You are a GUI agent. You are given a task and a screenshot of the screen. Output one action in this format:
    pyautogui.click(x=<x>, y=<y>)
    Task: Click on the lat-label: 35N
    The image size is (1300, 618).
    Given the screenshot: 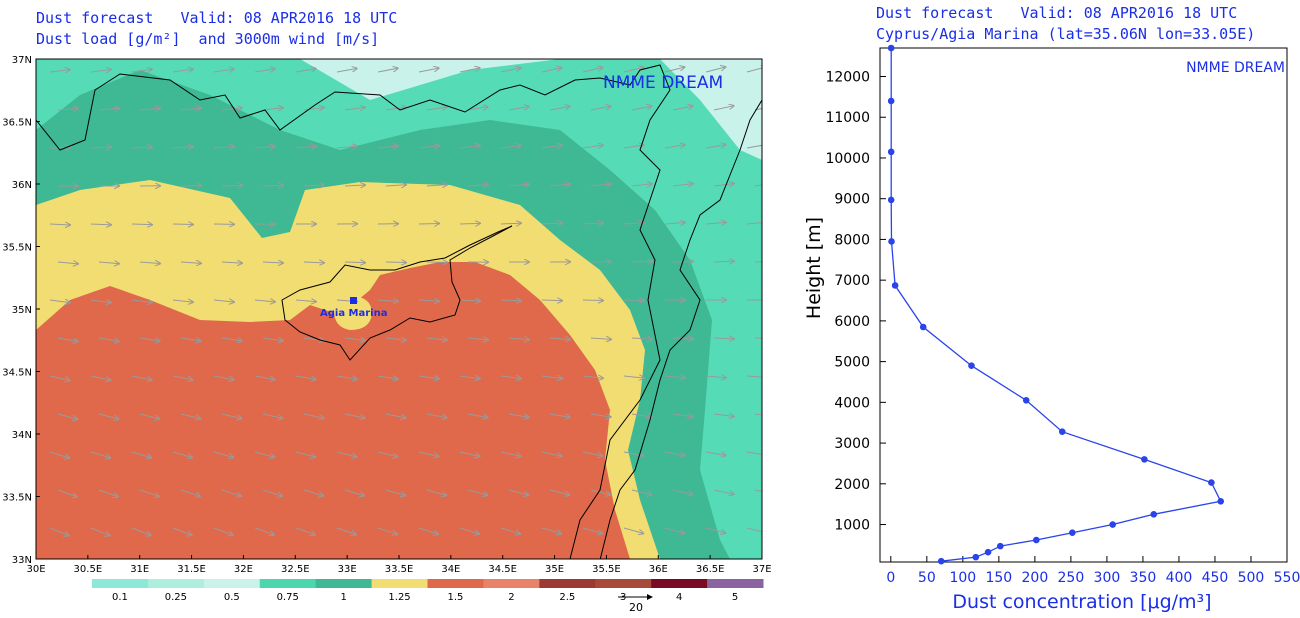 What is the action you would take?
    pyautogui.click(x=22, y=310)
    